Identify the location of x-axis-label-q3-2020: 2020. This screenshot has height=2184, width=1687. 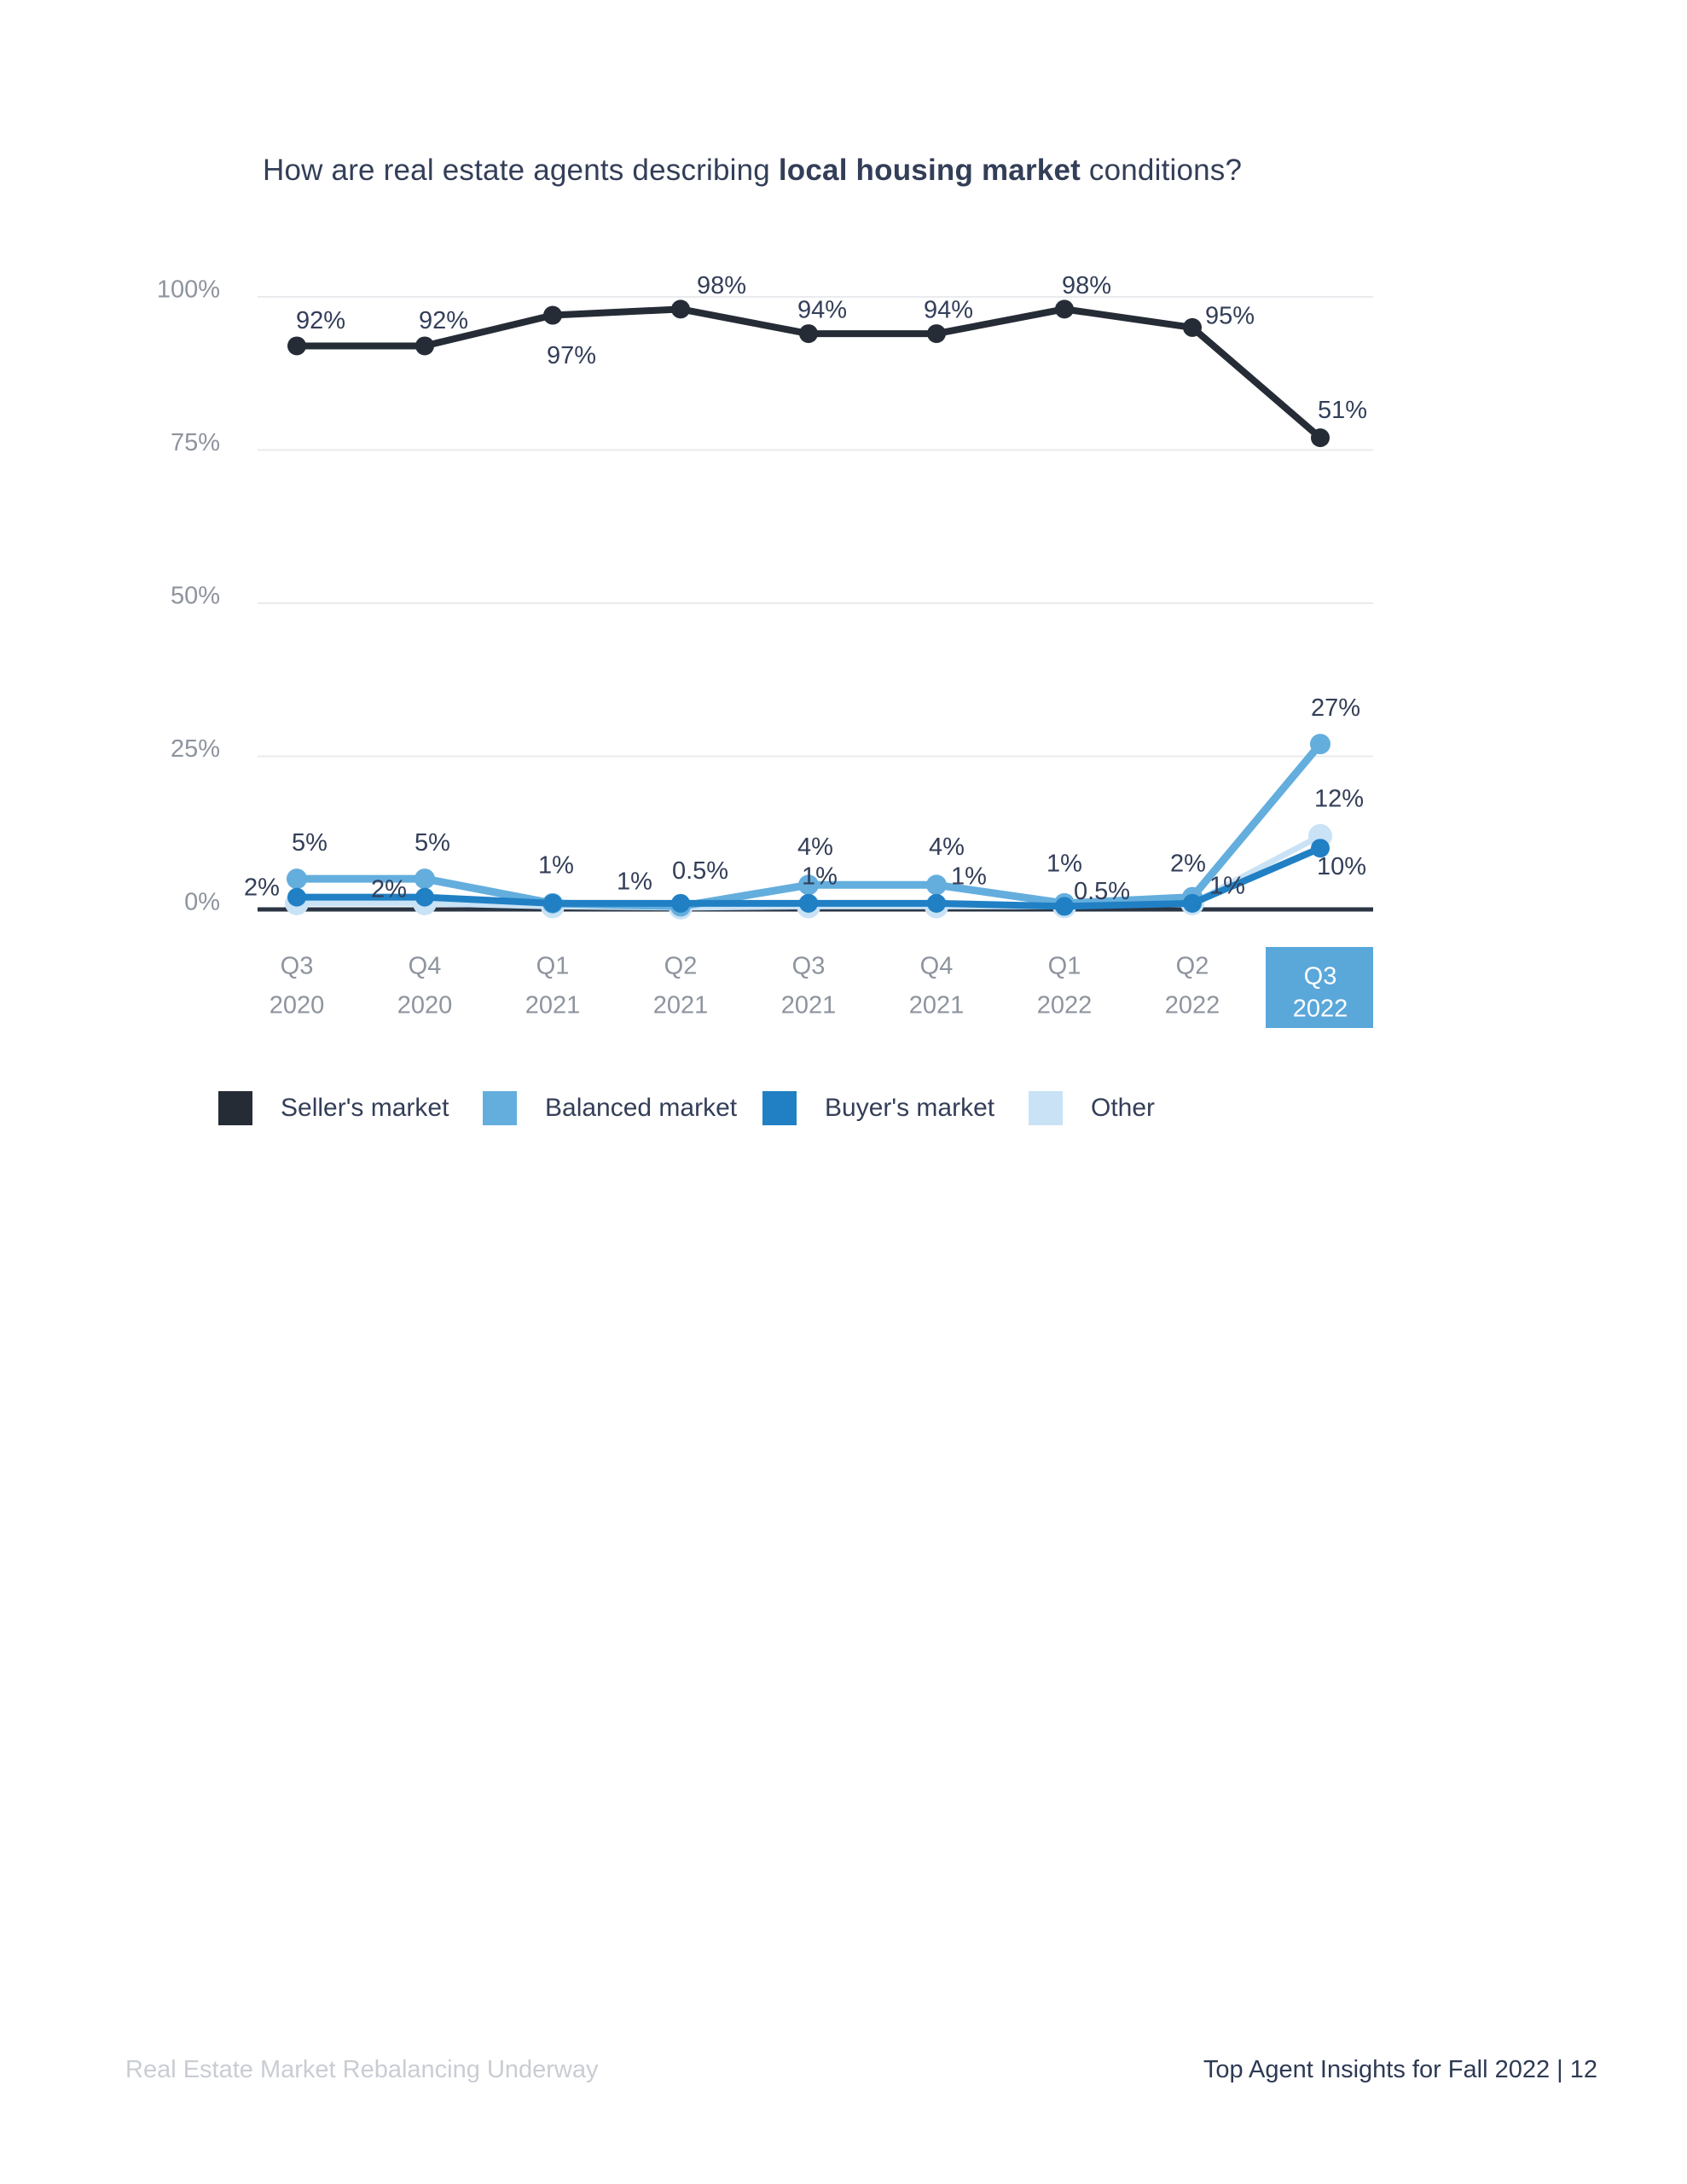
(297, 1005).